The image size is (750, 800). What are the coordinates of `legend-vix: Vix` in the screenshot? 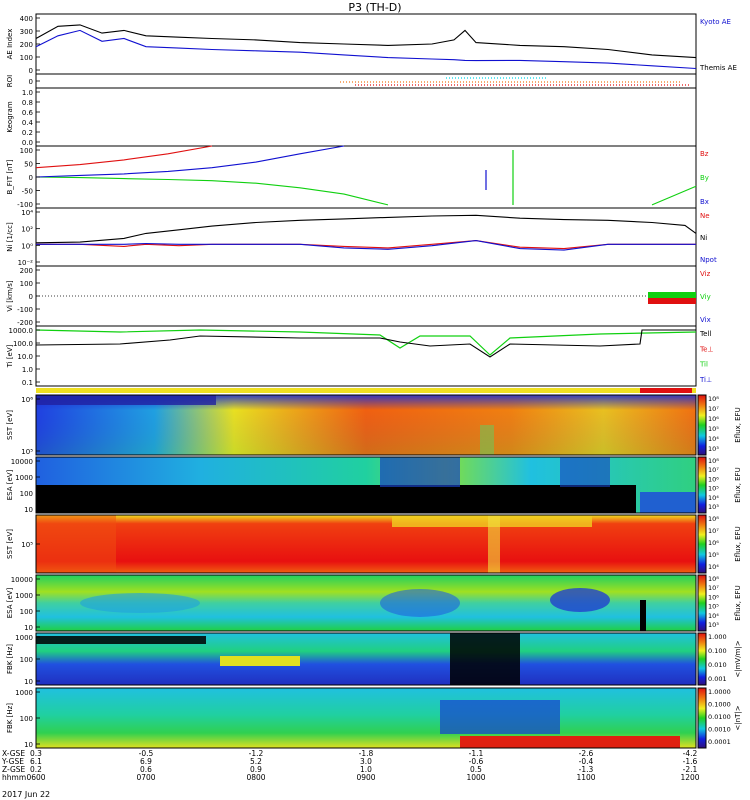 It's located at (705, 320).